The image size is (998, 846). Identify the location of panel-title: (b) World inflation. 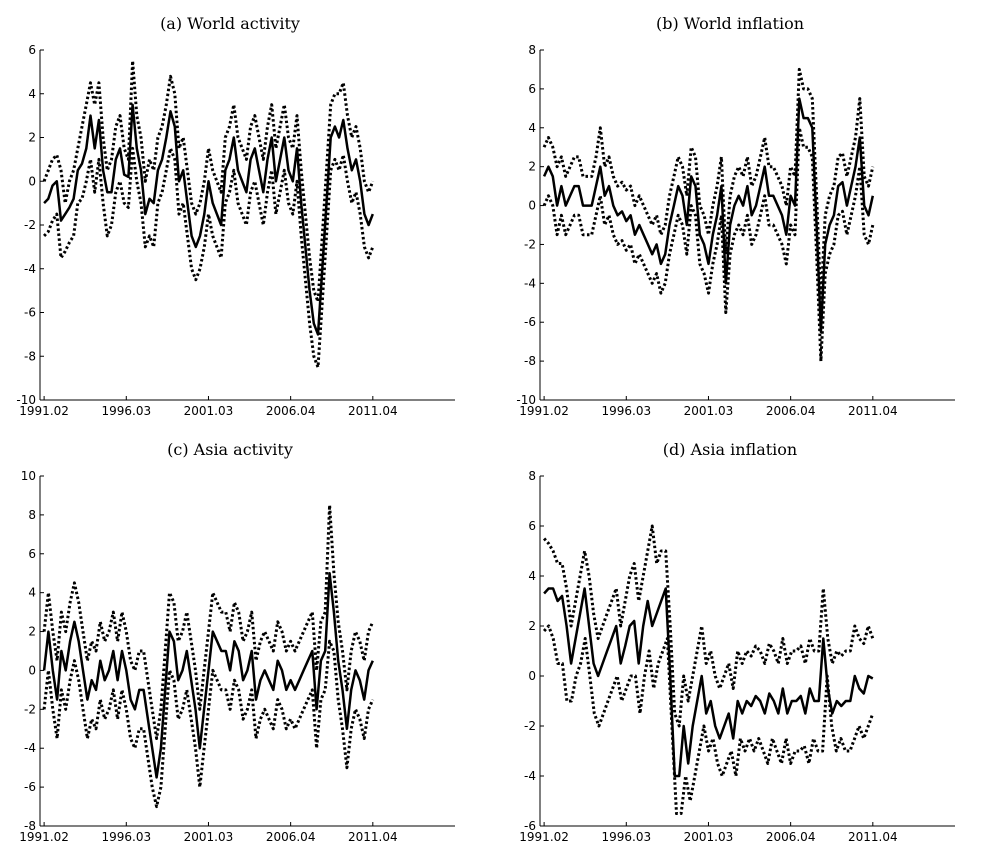
(729, 23).